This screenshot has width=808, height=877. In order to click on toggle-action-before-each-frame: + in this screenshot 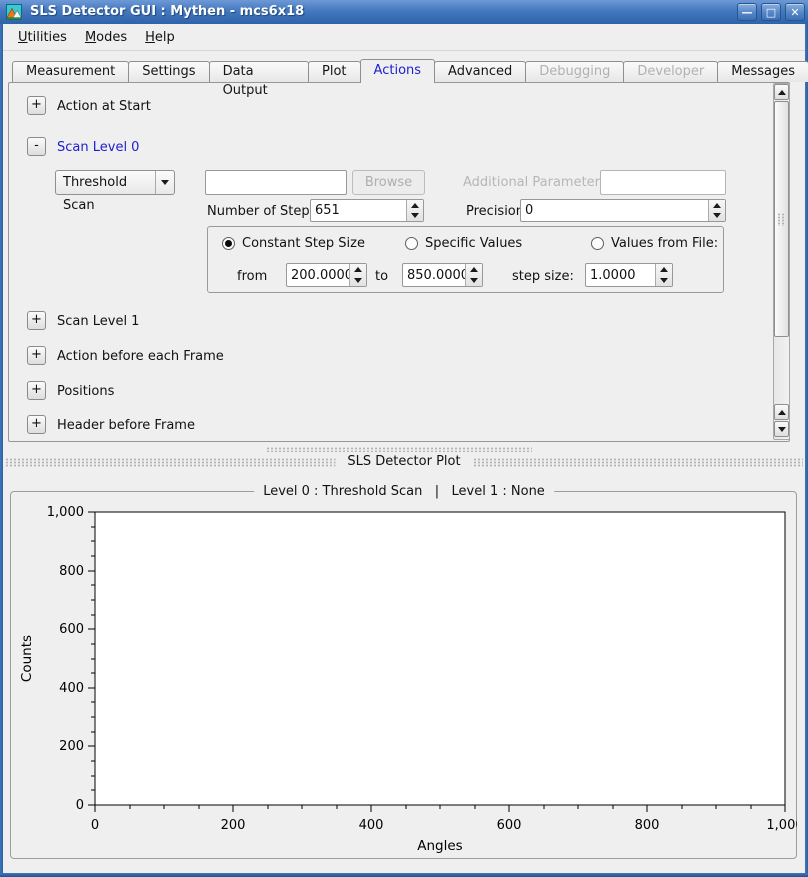, I will do `click(36, 355)`.